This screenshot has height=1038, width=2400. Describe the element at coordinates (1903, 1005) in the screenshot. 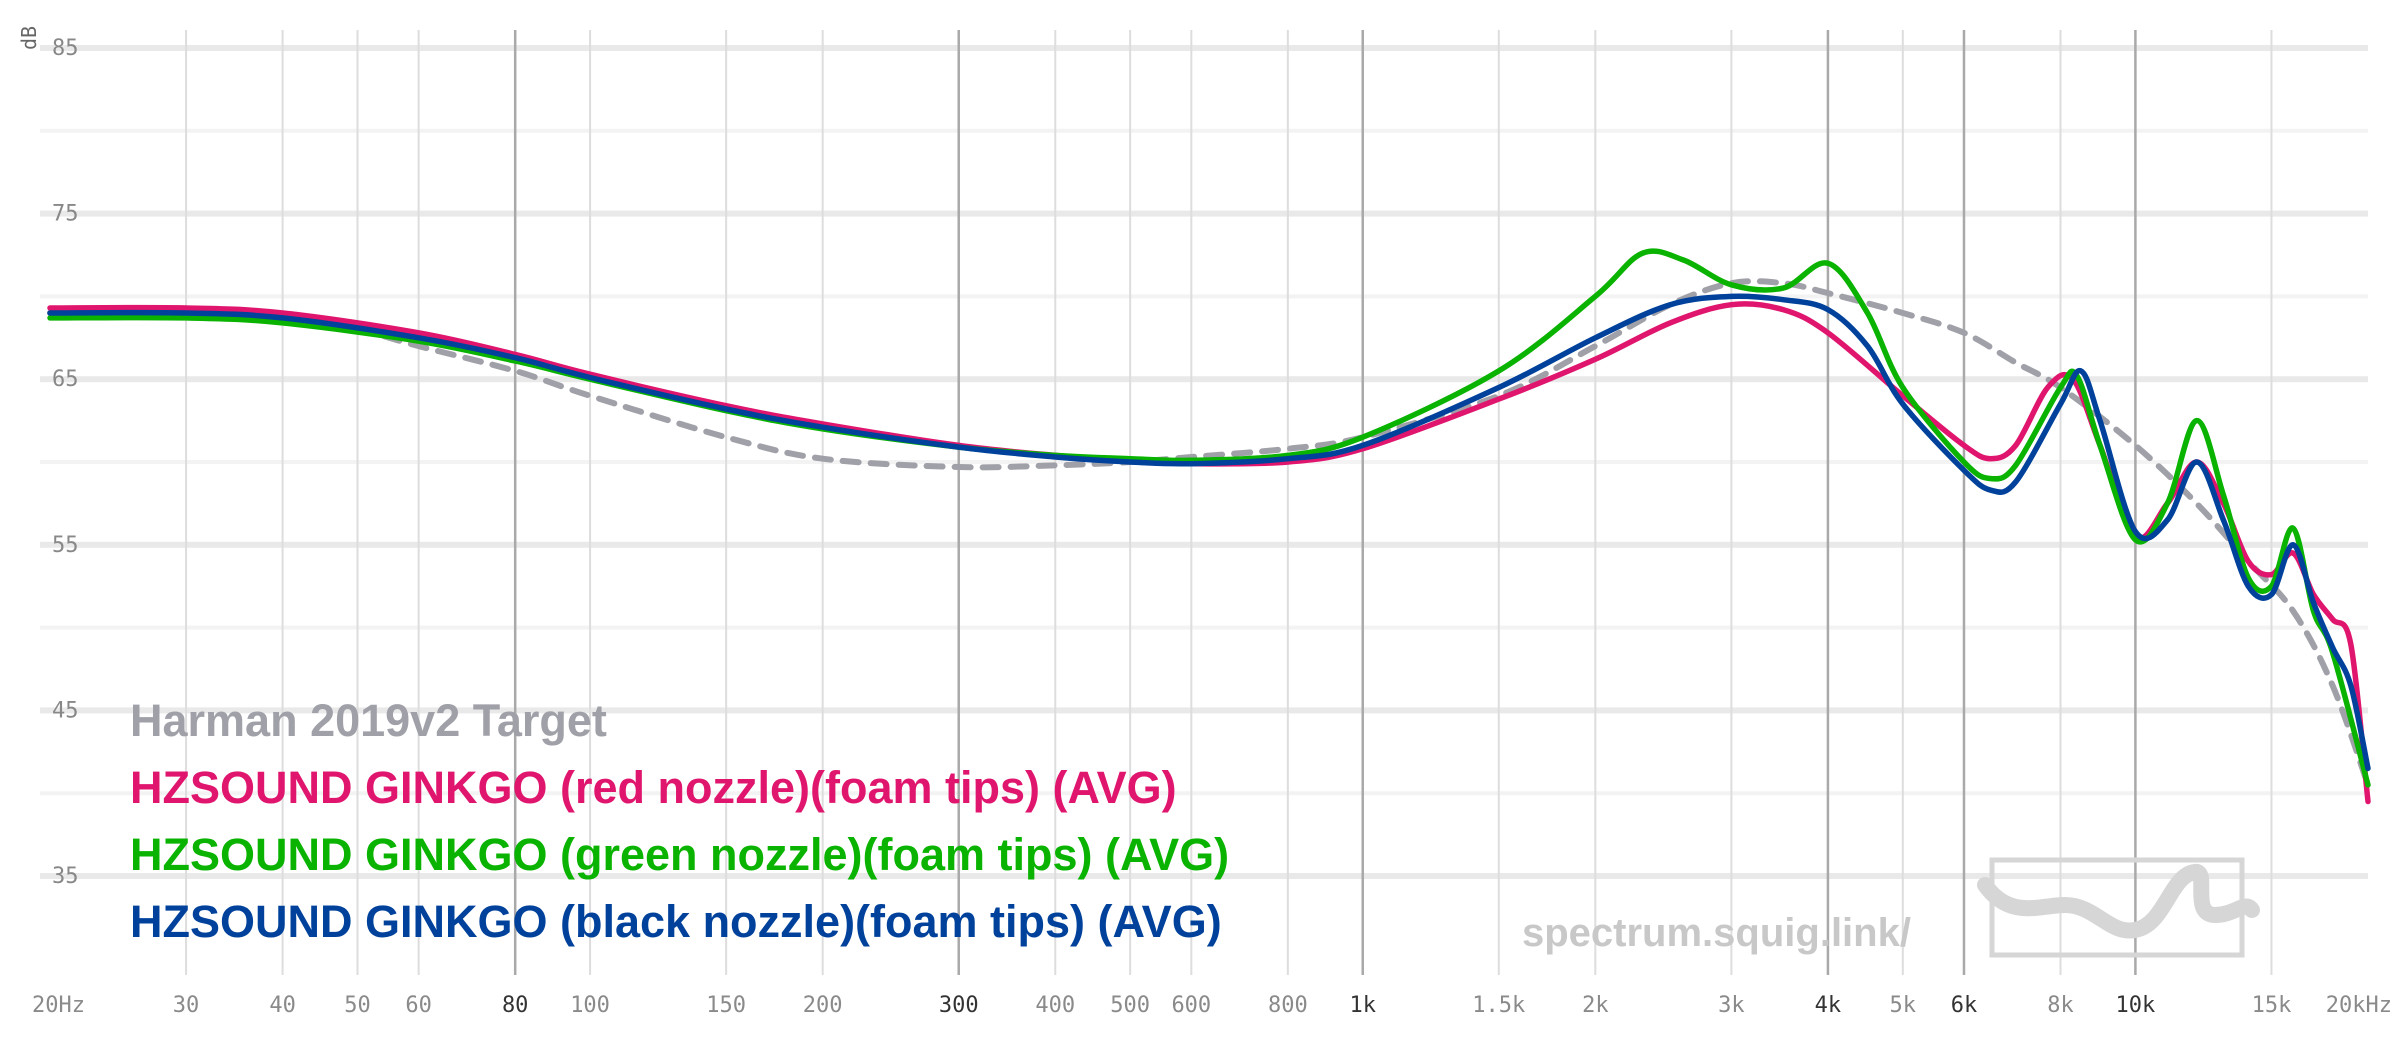

I see `x-tick-label: 5k` at that location.